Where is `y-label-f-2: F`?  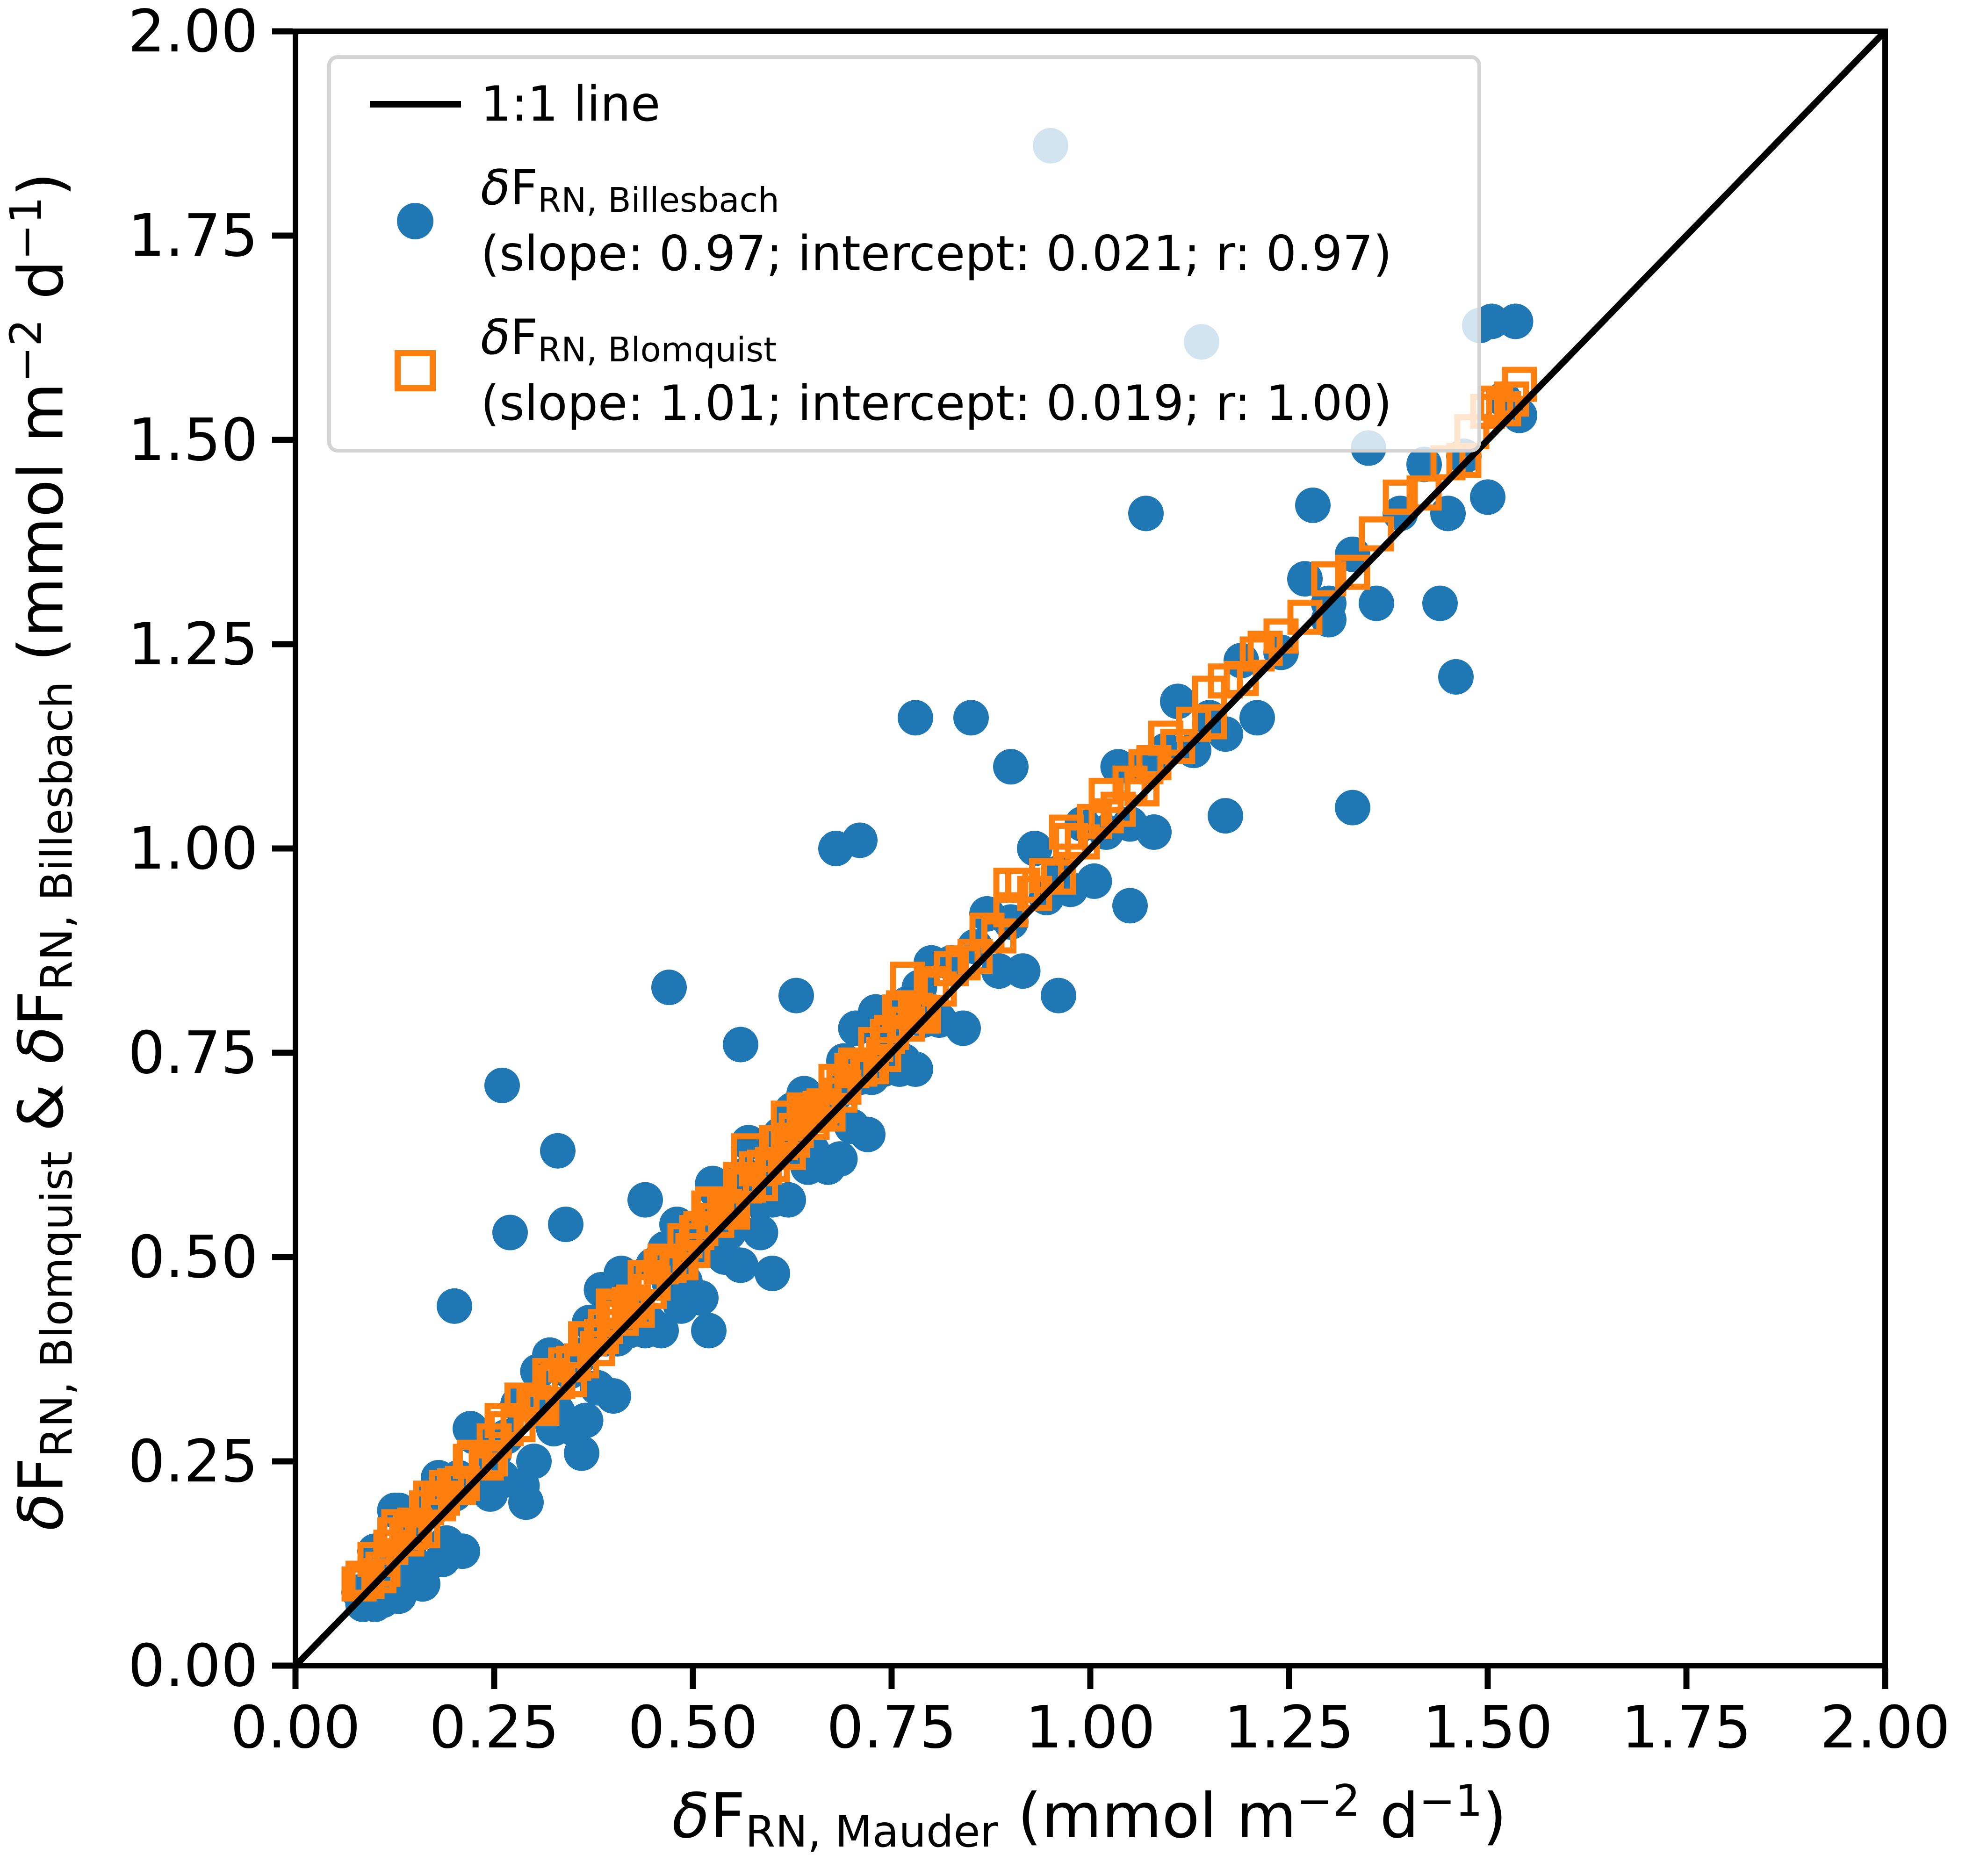 y-label-f-2: F is located at coordinates (41, 1009).